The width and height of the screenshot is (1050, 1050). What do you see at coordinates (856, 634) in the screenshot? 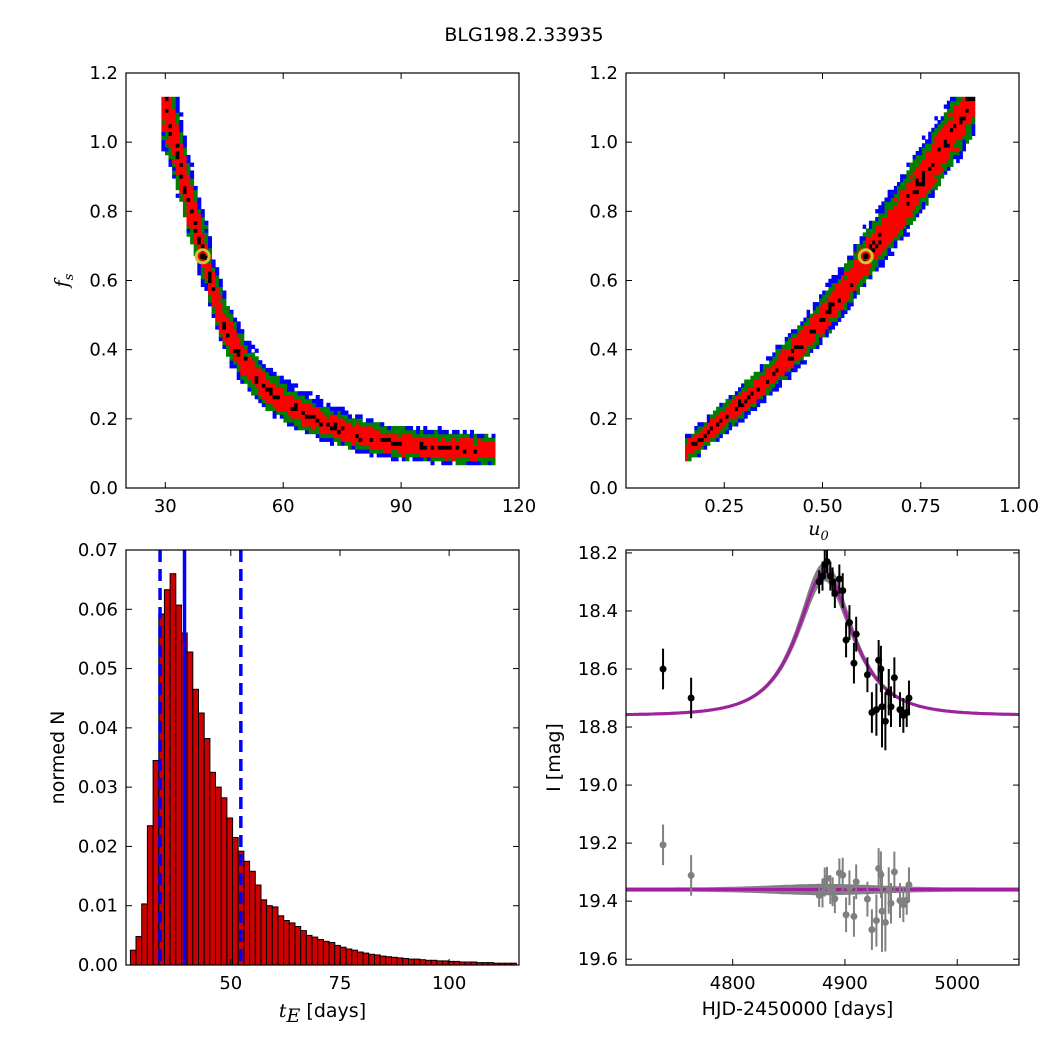
I see `data-point` at bounding box center [856, 634].